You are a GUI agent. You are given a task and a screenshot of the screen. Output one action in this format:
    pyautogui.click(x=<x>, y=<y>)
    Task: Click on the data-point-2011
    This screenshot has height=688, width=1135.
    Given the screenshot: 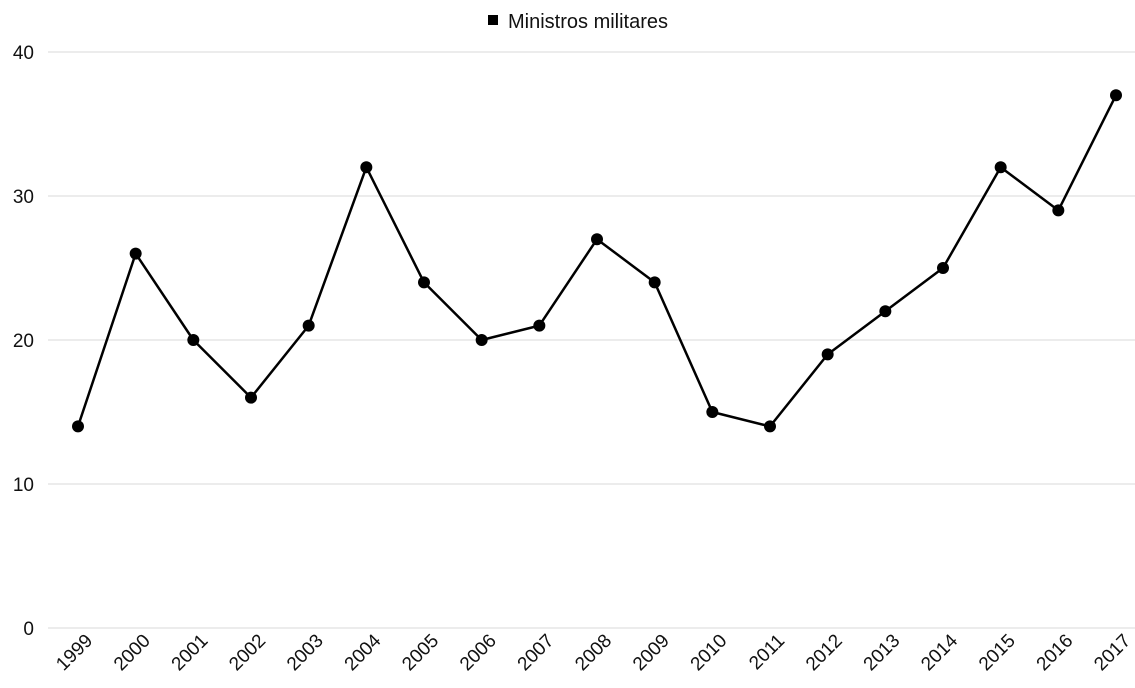 What is the action you would take?
    pyautogui.click(x=770, y=426)
    